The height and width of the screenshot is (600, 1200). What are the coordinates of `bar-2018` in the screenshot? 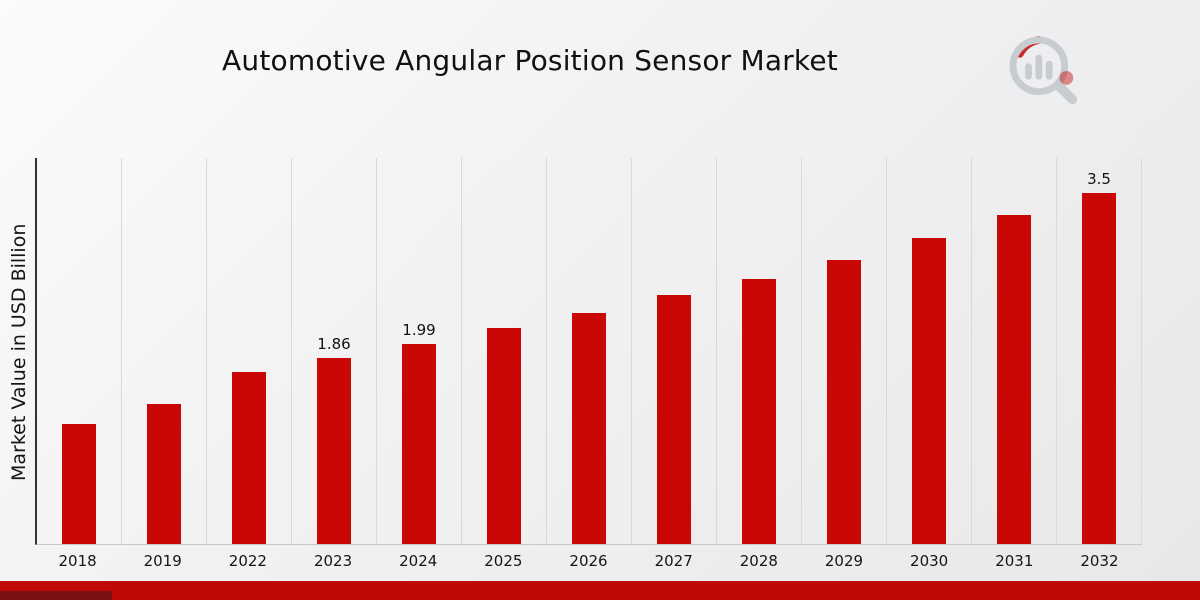 It's located at (79, 483).